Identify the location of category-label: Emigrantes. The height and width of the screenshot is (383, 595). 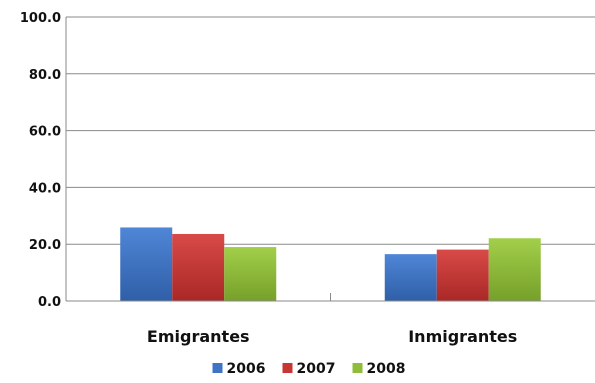
(198, 336).